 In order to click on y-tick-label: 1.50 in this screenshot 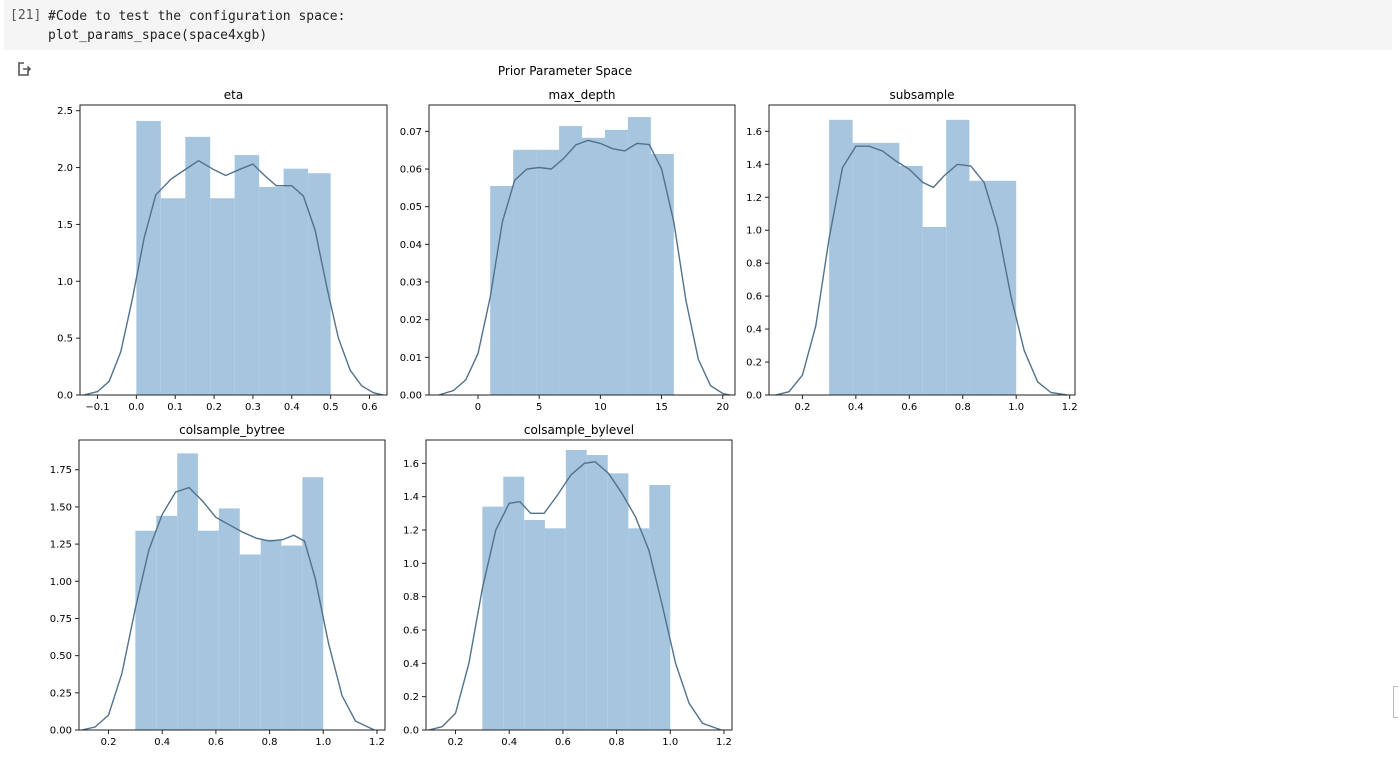, I will do `click(61, 507)`.